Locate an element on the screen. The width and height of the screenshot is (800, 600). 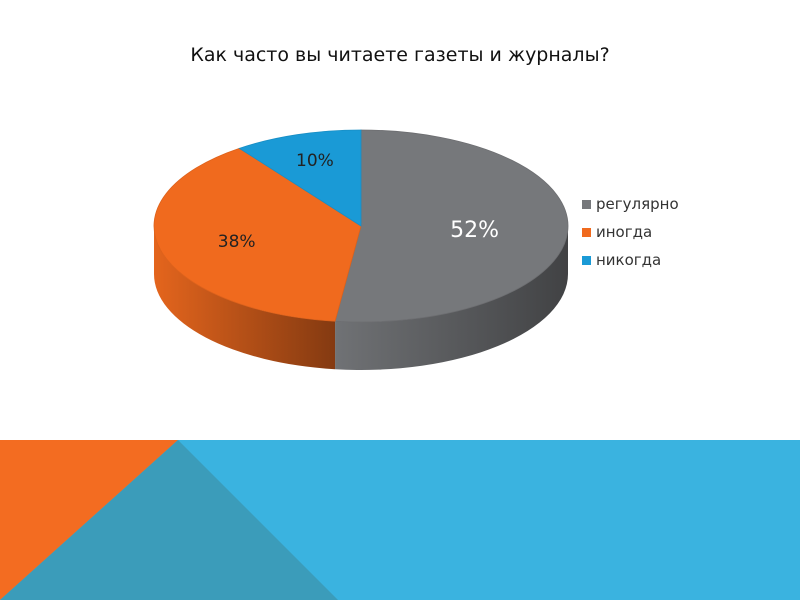
data-label-регулярно: 52% is located at coordinates (474, 230).